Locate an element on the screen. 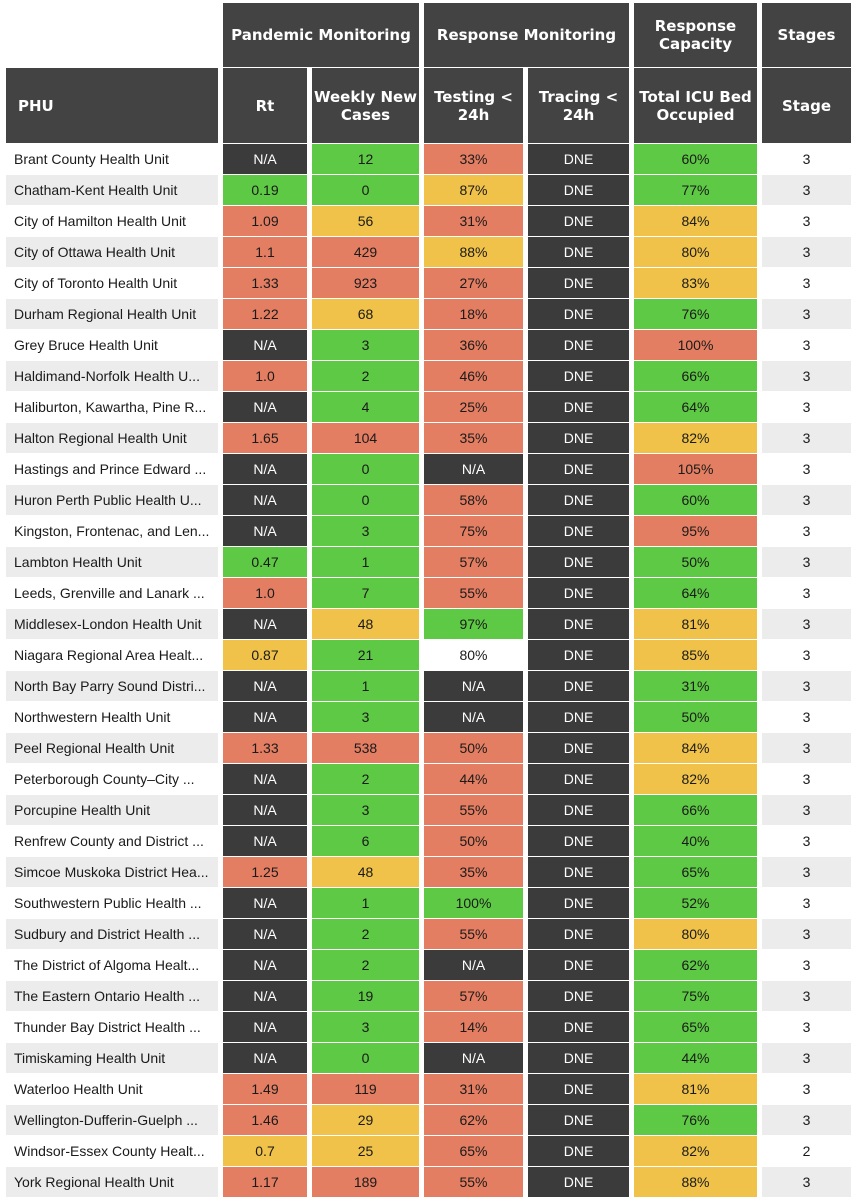 This screenshot has width=859, height=1202. phu-name-cell: Lambton Health Unit is located at coordinates (112, 562).